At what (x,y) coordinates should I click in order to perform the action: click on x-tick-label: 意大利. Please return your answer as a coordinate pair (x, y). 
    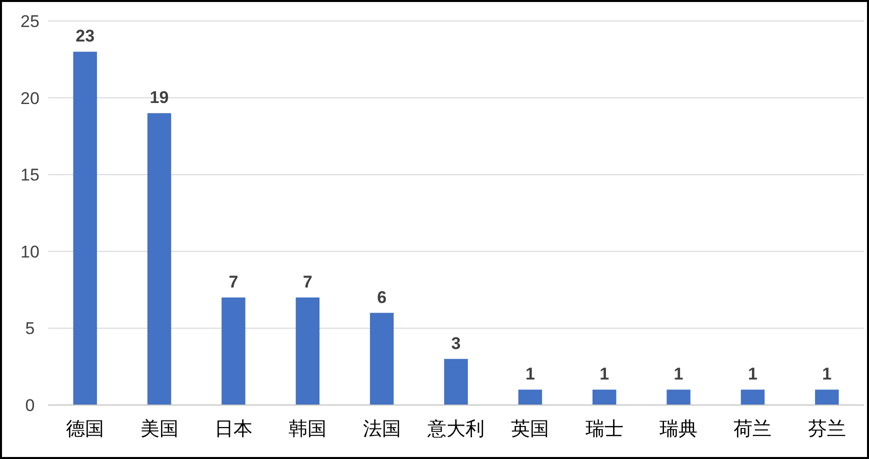
    Looking at the image, I should click on (455, 429).